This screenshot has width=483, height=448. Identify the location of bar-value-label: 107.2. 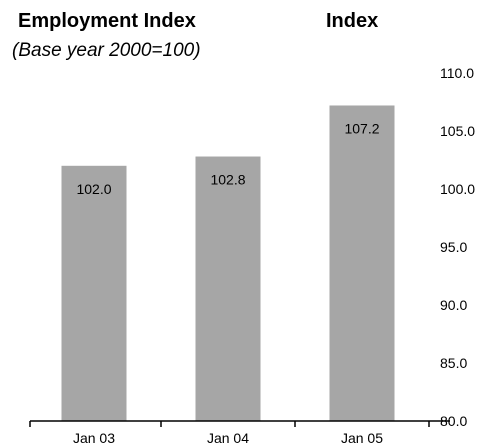
(361, 128).